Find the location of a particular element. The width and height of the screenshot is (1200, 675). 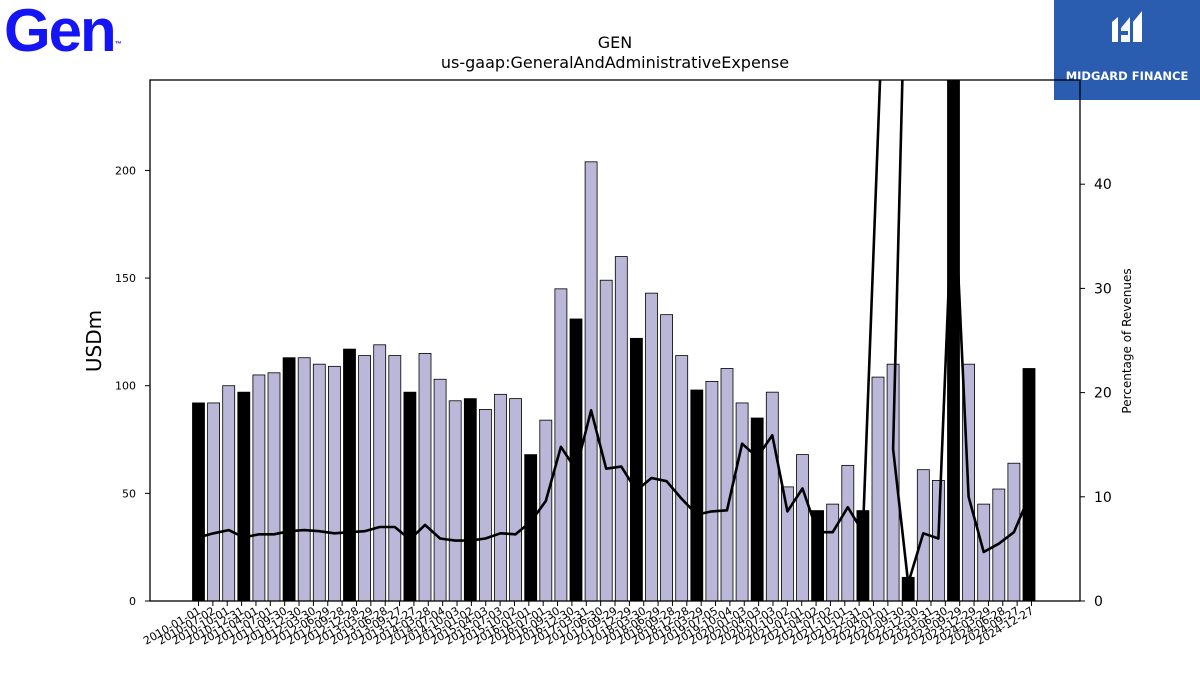

y-axis-ticks: 0 50 100 150 200 is located at coordinates (132, 386).